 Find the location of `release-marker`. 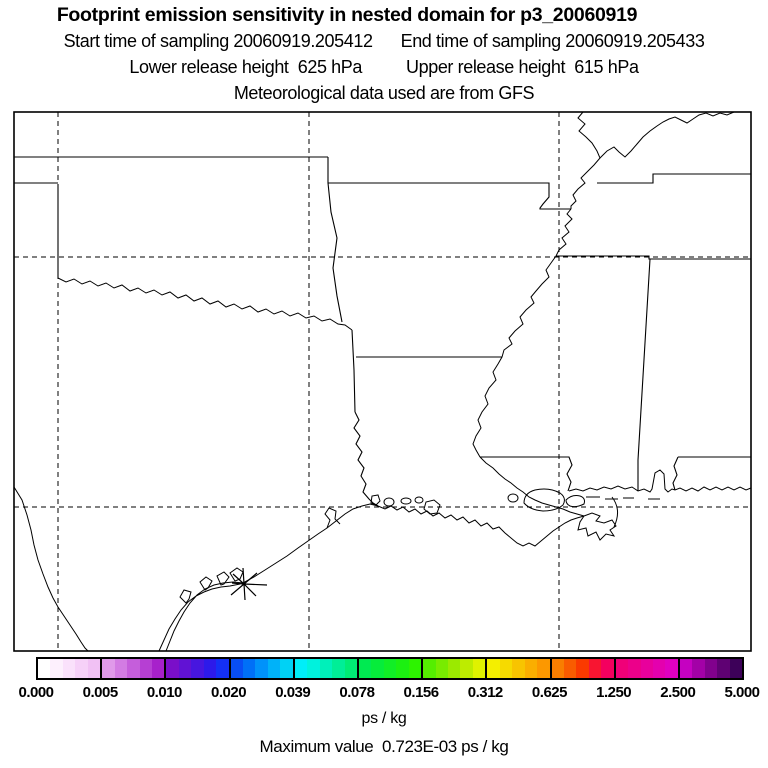

release-marker is located at coordinates (249, 584).